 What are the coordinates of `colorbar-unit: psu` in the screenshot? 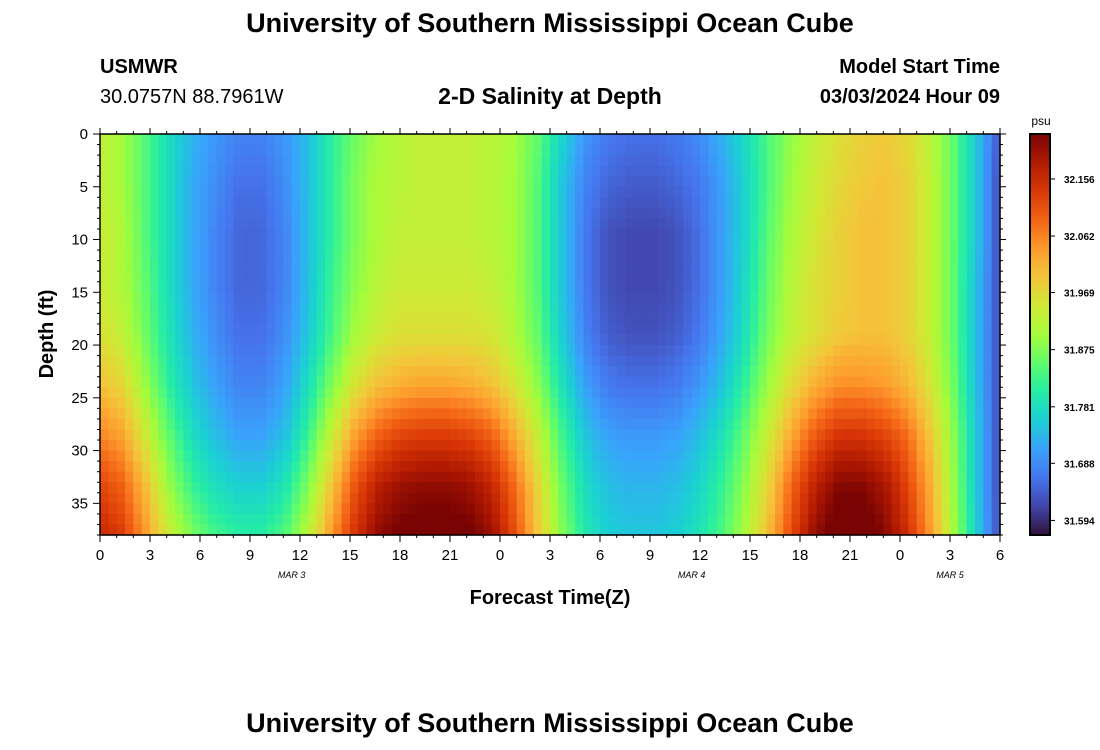 It's located at (1040, 121).